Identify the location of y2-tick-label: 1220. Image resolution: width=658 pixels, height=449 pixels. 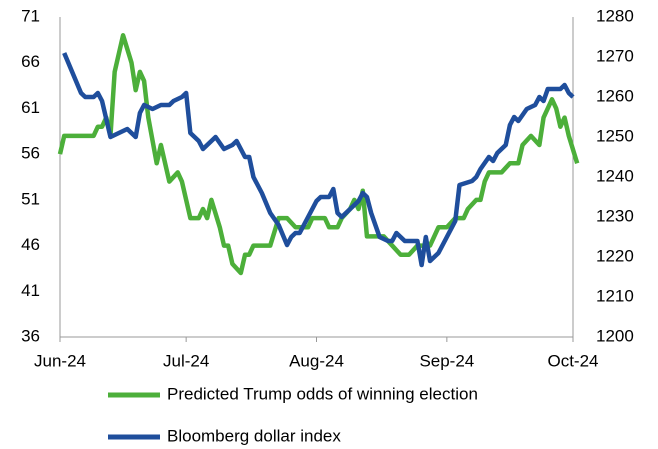
(615, 255).